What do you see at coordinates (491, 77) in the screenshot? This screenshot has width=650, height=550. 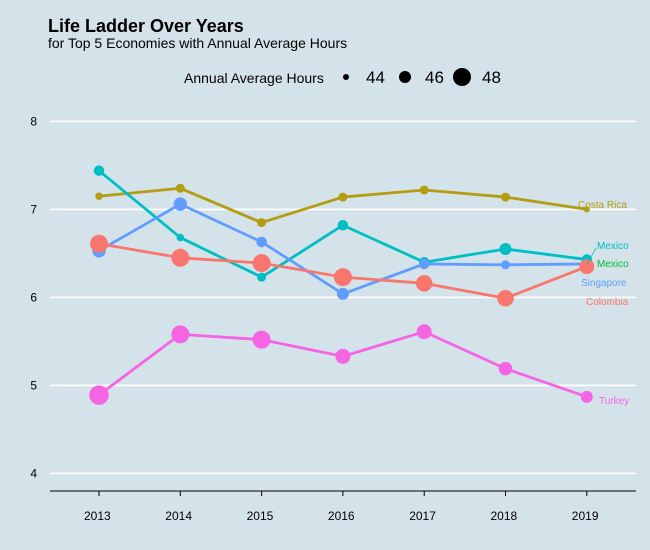 I see `legend-size-label: 48` at bounding box center [491, 77].